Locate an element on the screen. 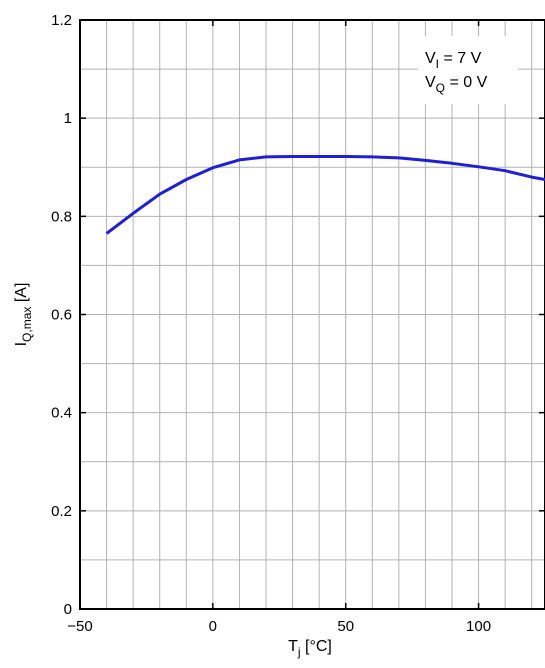 The height and width of the screenshot is (668, 545). annotations: VI = 7 V VQ = 0 V is located at coordinates (456, 72).